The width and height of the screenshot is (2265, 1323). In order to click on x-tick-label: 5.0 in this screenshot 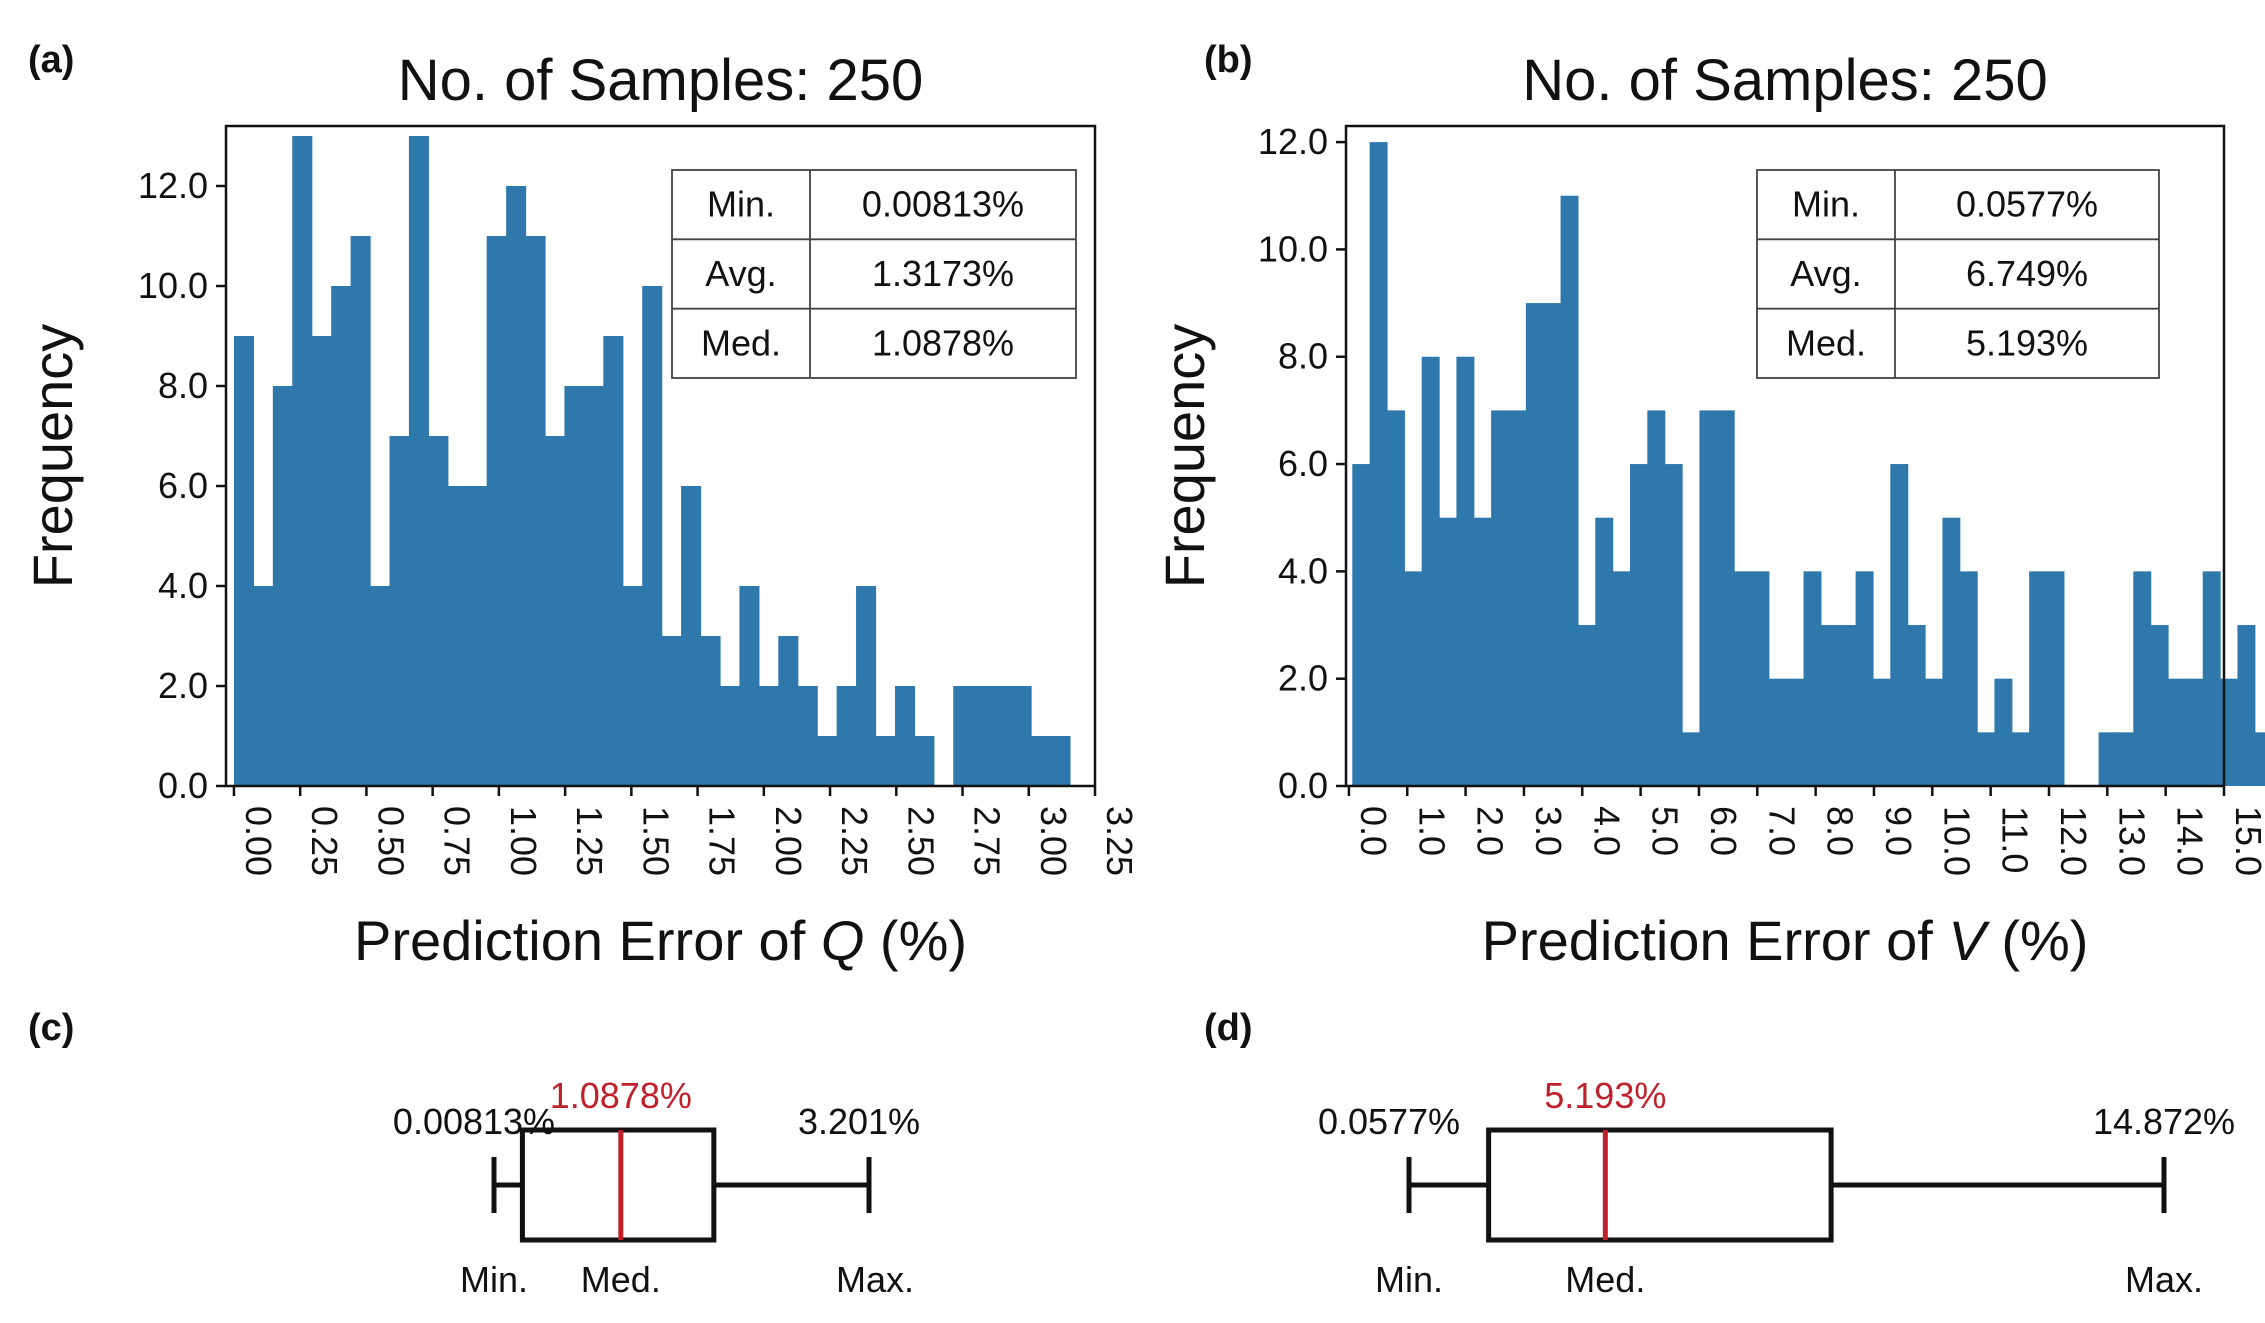, I will do `click(1665, 831)`.